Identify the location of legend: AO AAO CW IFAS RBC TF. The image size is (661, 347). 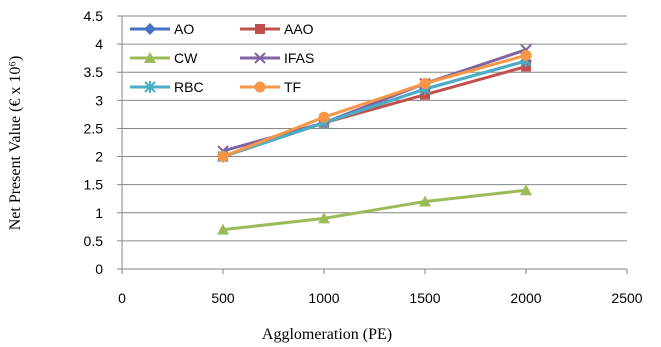
(222, 58).